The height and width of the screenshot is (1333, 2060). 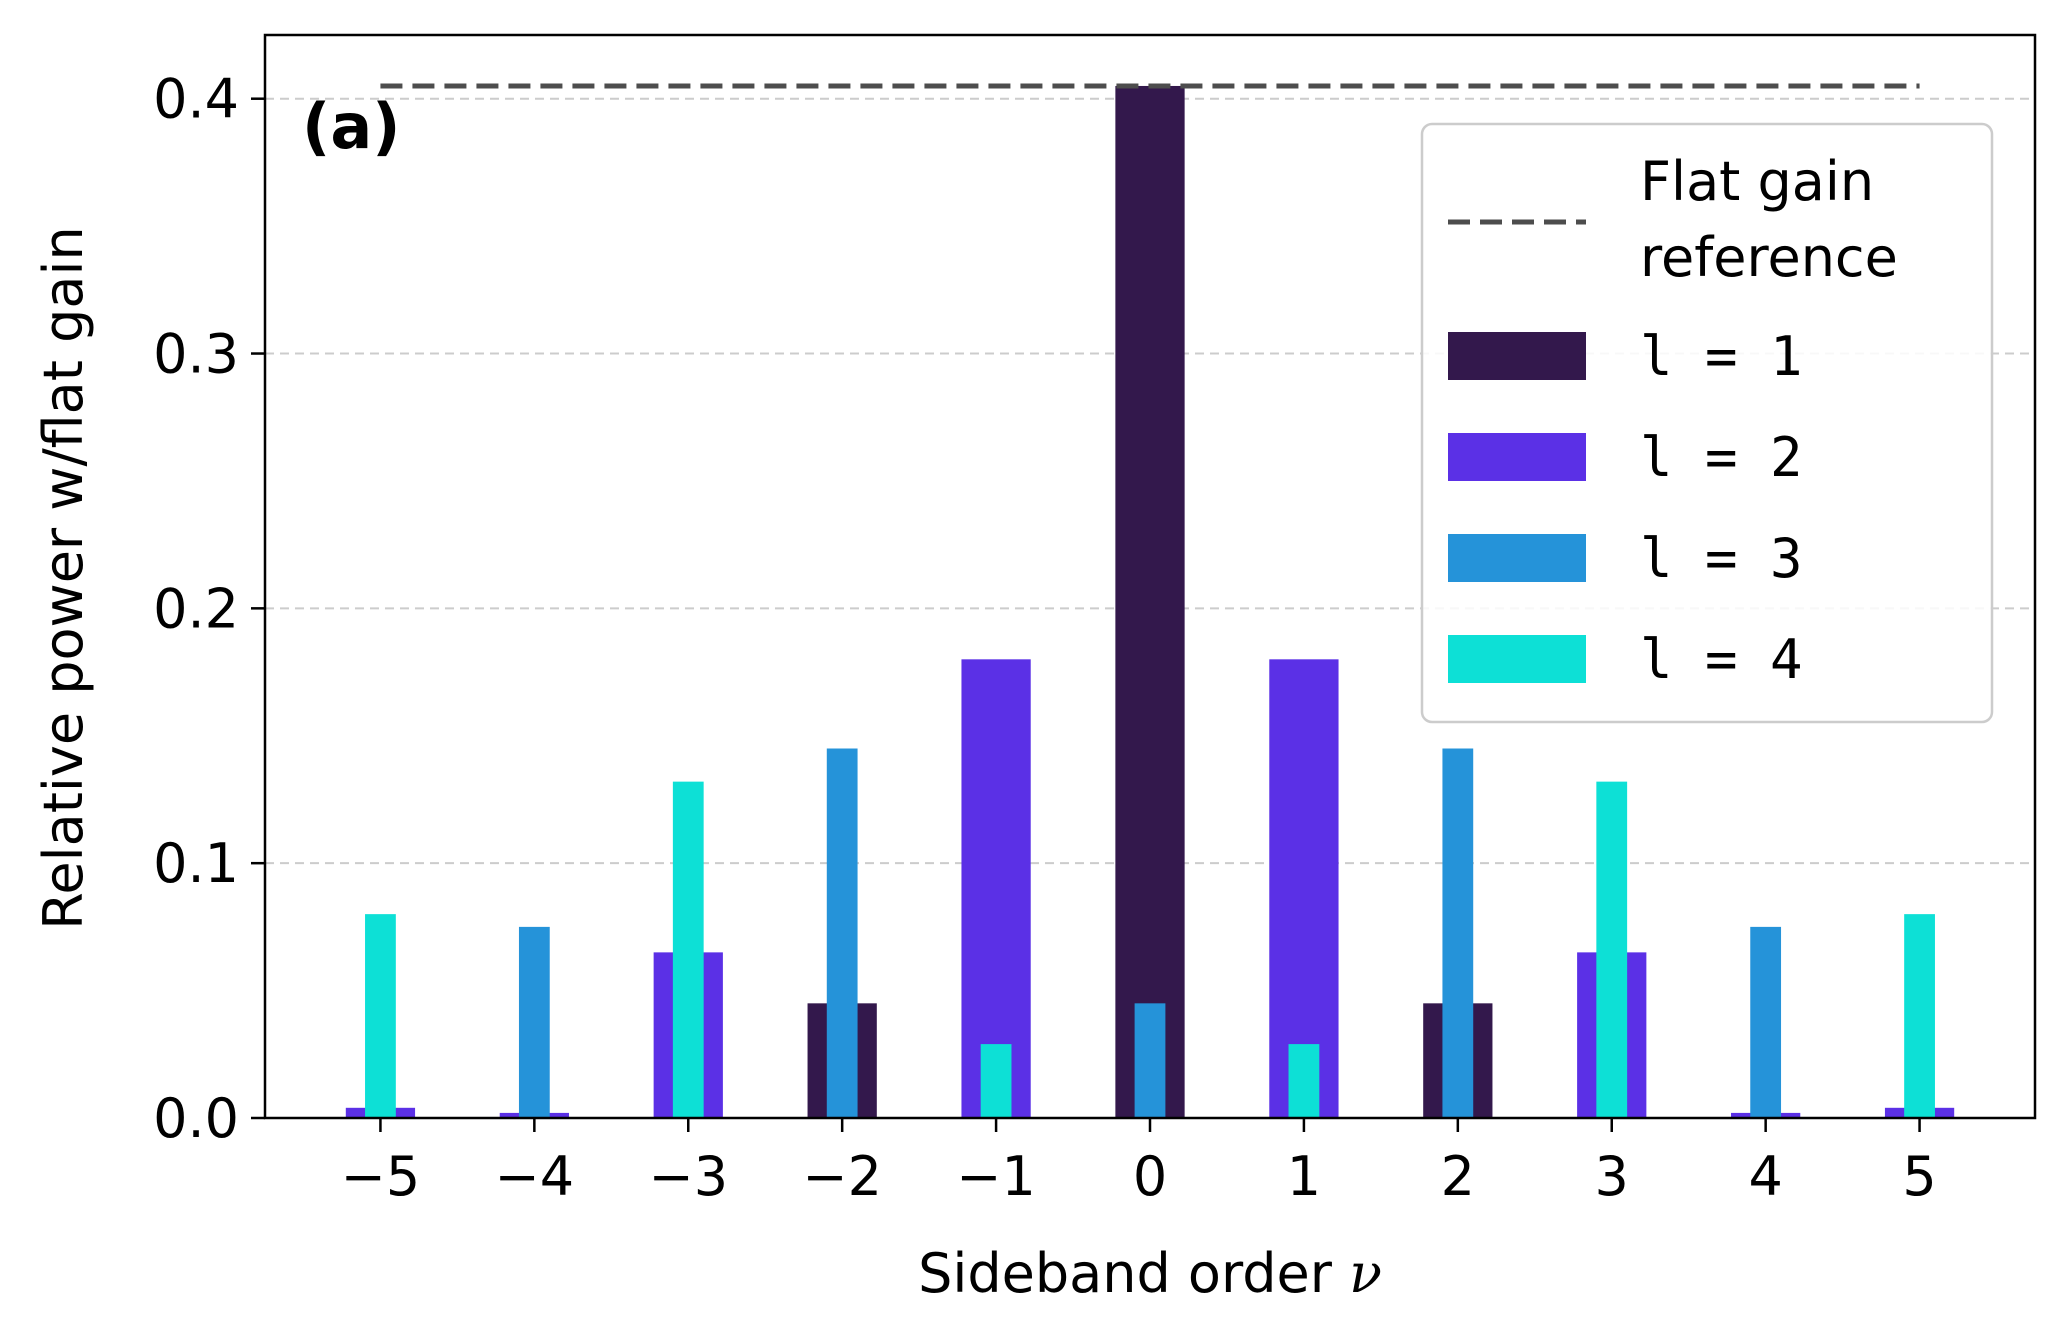 I want to click on x-tick-label: −2, so click(x=842, y=1176).